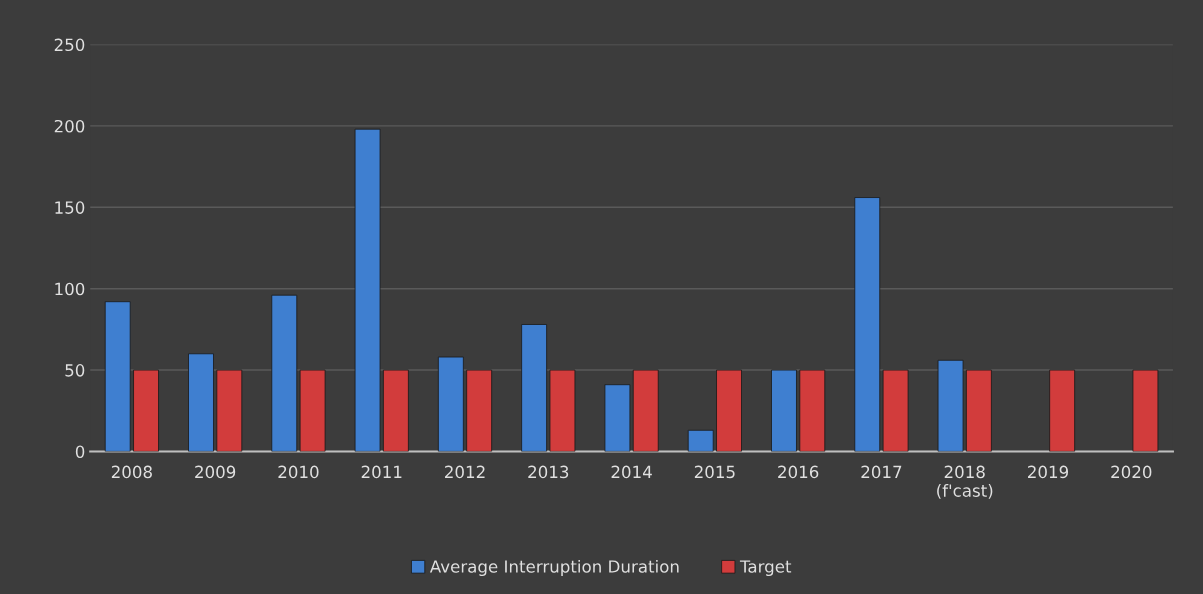 This screenshot has height=594, width=1203. I want to click on y-tick-label: 150, so click(70, 207).